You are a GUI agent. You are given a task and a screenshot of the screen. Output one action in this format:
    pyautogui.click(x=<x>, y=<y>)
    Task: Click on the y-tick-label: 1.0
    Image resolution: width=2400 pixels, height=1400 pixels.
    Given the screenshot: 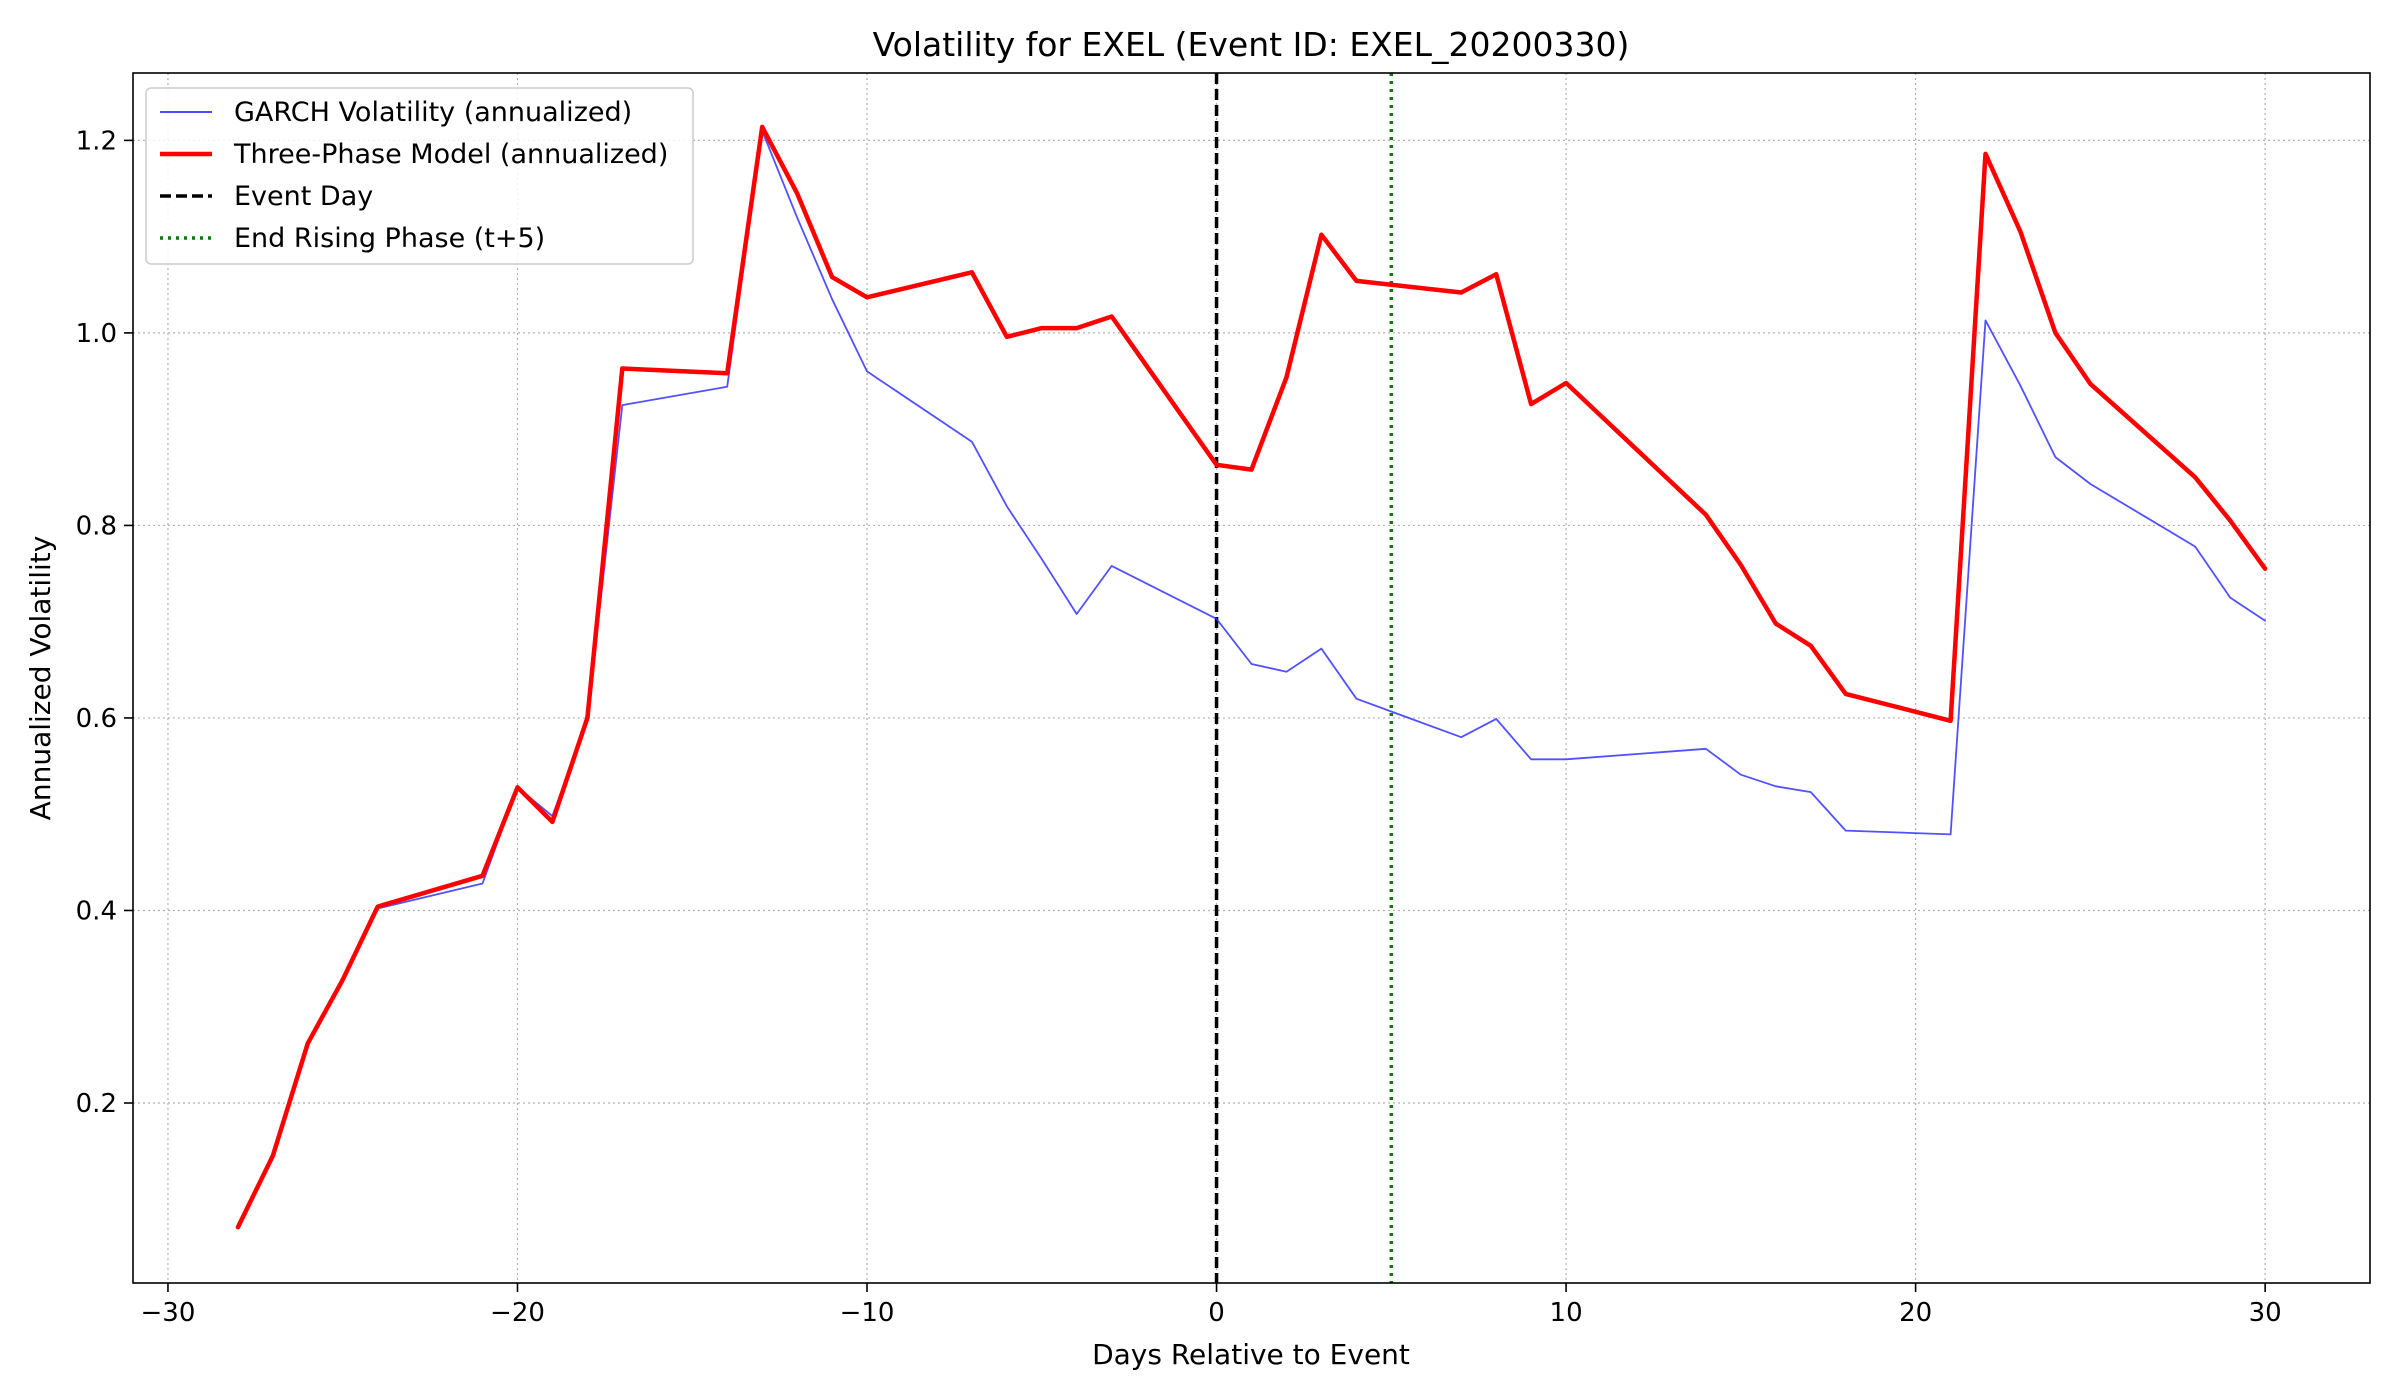 What is the action you would take?
    pyautogui.click(x=96, y=334)
    